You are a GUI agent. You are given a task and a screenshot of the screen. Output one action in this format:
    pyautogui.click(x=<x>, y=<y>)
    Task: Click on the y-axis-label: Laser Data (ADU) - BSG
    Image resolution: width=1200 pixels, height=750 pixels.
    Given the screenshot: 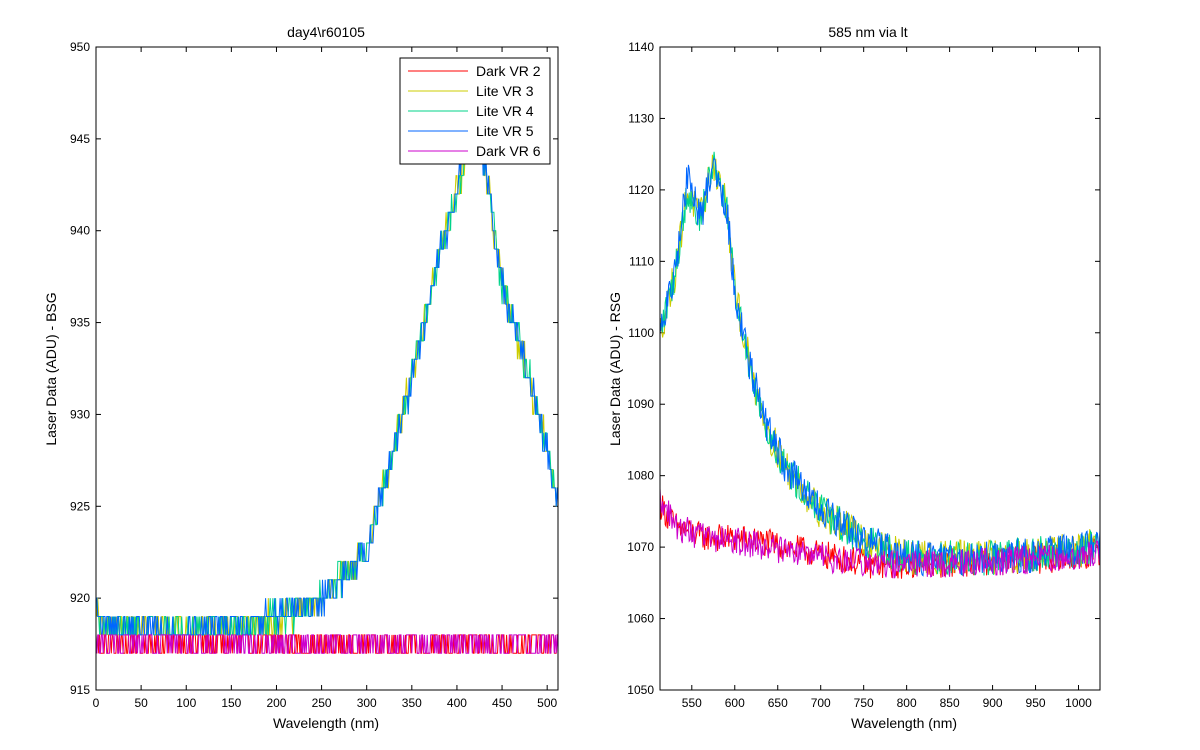 What is the action you would take?
    pyautogui.click(x=51, y=368)
    